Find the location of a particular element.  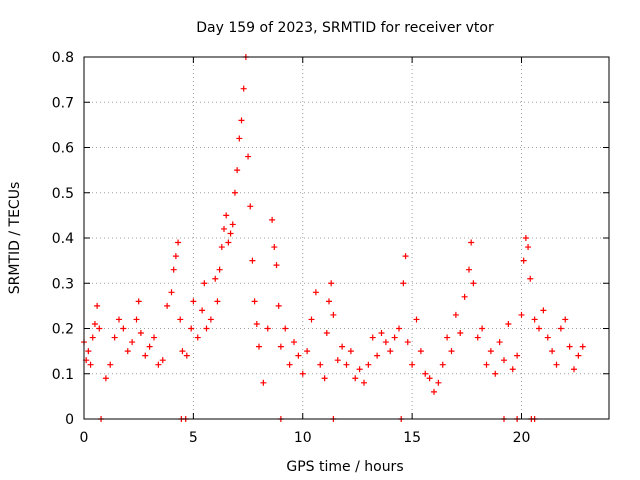

x-axis-label: GPS time / hours is located at coordinates (344, 467).